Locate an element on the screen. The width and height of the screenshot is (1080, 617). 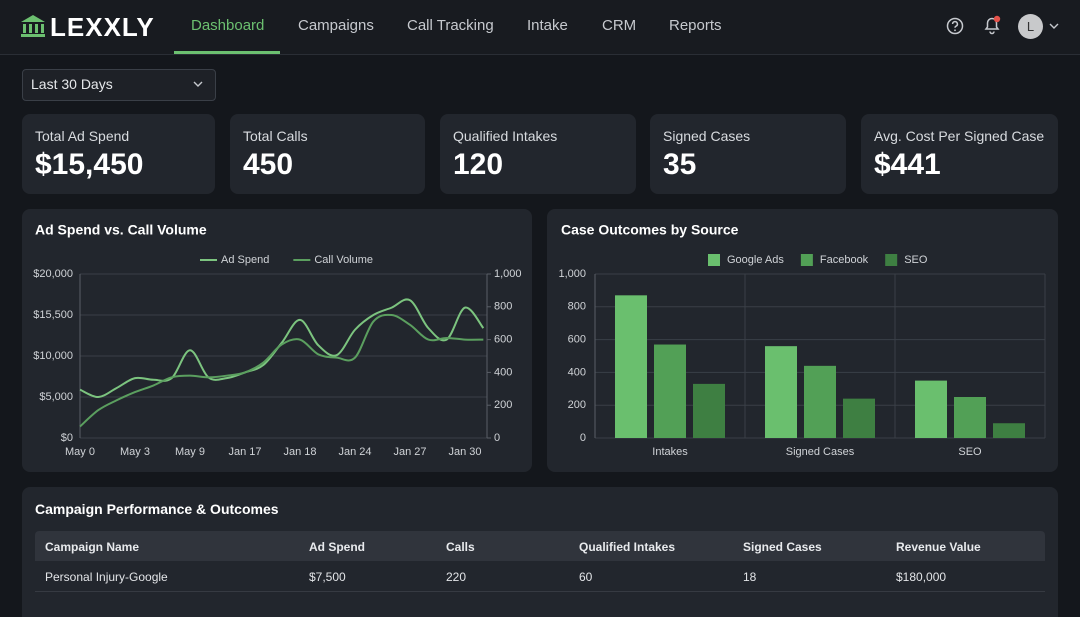
kpi-label: Avg. Cost Per Signed Case is located at coordinates (959, 136).